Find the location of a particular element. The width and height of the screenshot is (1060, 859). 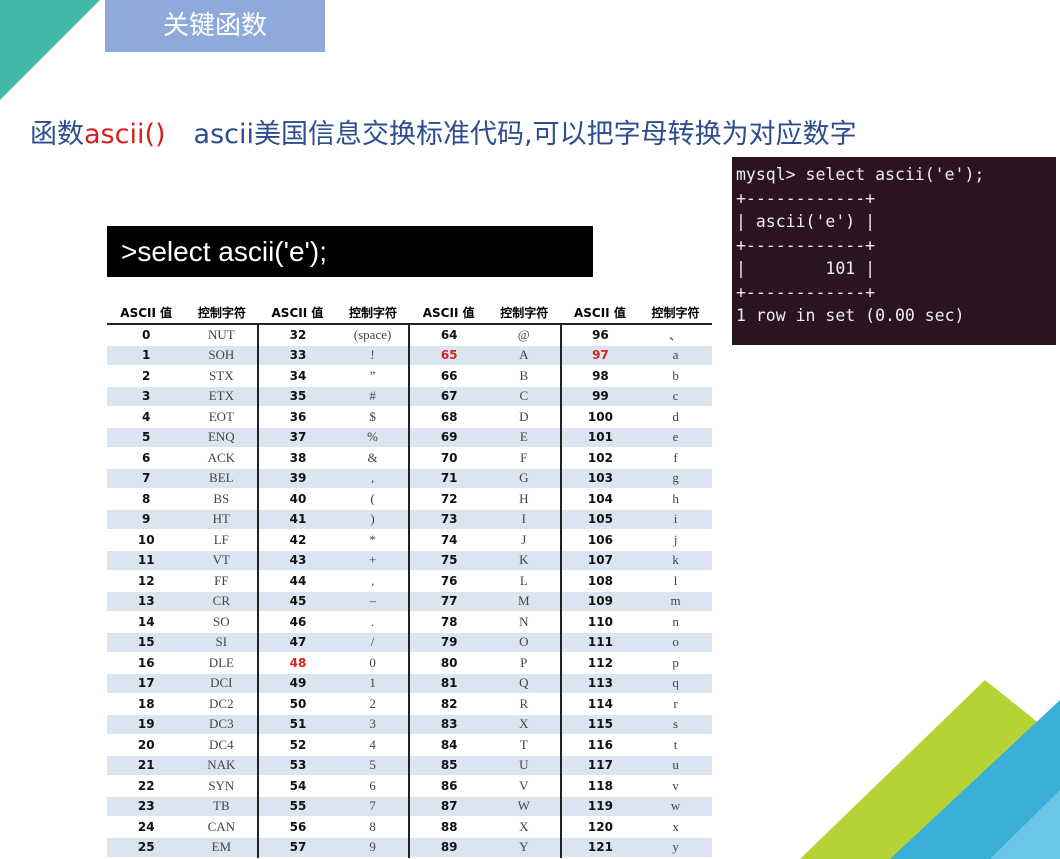

table-cell: 23 is located at coordinates (146, 806).